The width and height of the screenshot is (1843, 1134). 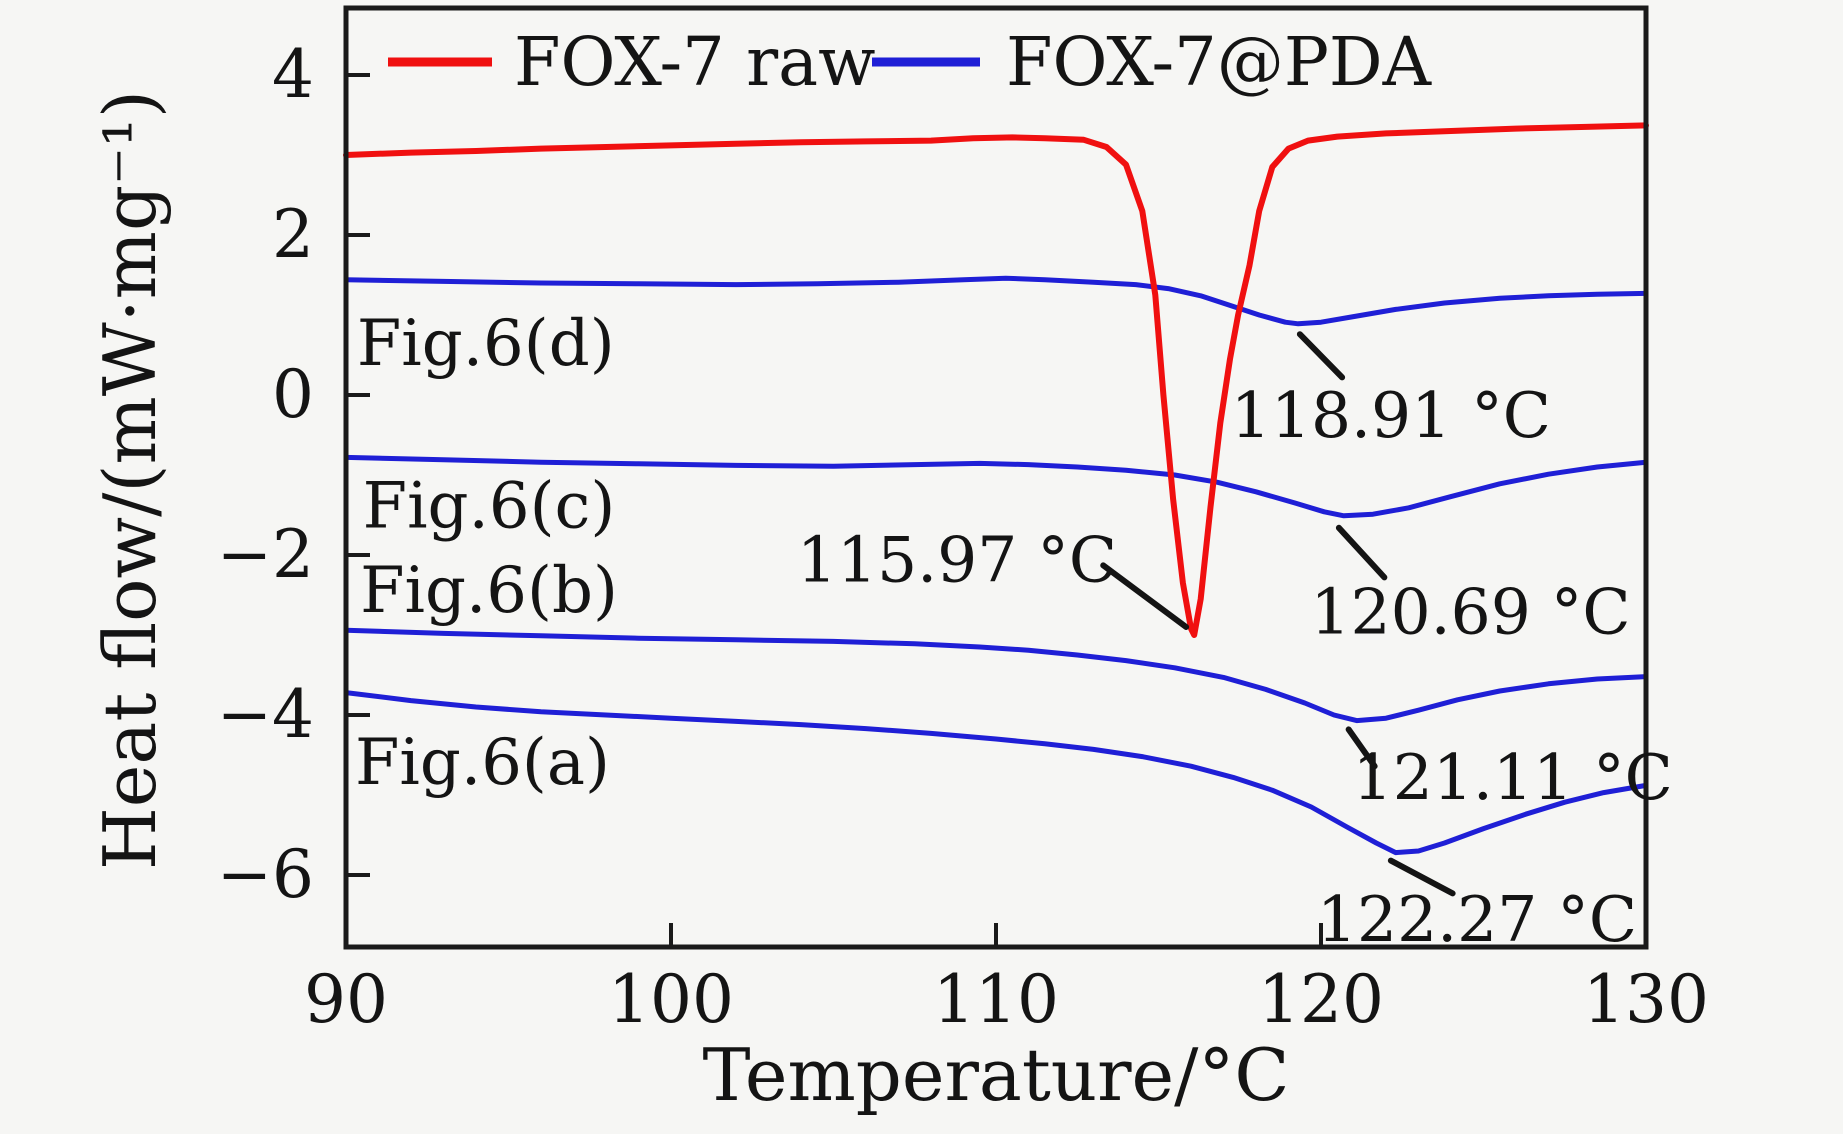 What do you see at coordinates (995, 1075) in the screenshot?
I see `x-axis-title: Temperature/°C` at bounding box center [995, 1075].